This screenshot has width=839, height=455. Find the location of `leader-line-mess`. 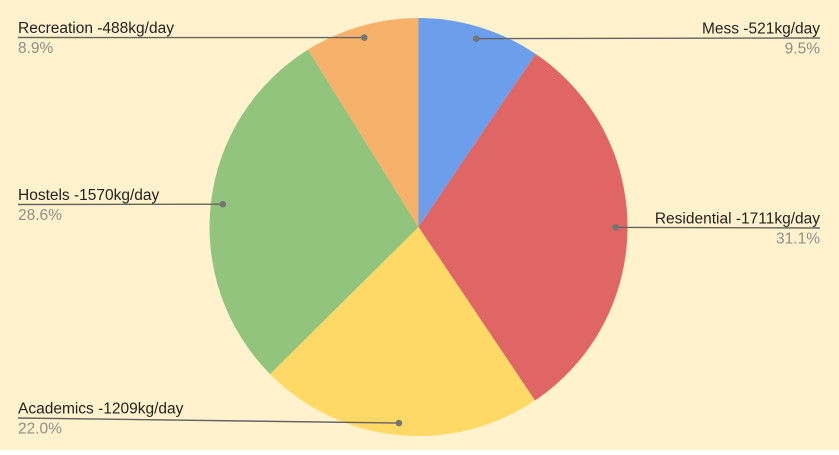

leader-line-mess is located at coordinates (648, 38).